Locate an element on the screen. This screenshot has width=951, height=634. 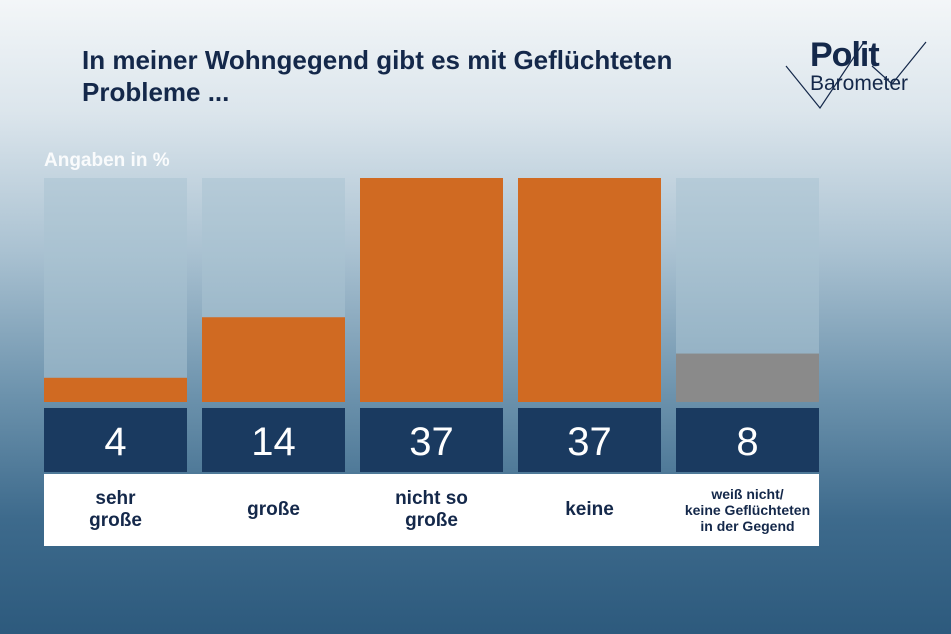
checkmark-icon is located at coordinates (856, 75).